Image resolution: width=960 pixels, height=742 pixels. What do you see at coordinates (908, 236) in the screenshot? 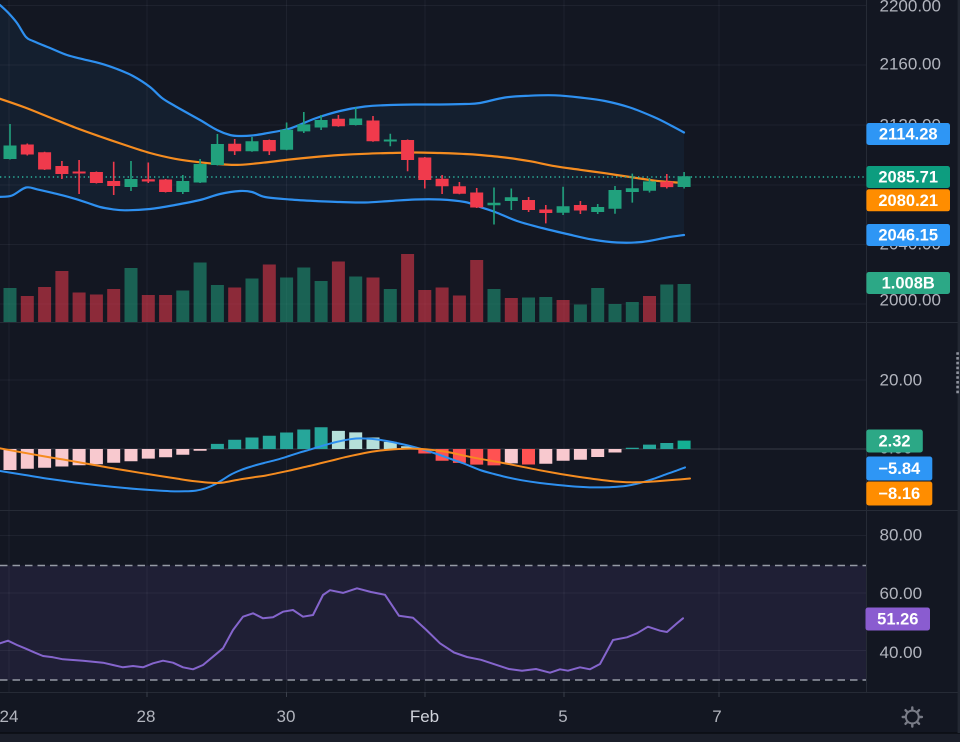
I see `svg-text: 2046.15` at bounding box center [908, 236].